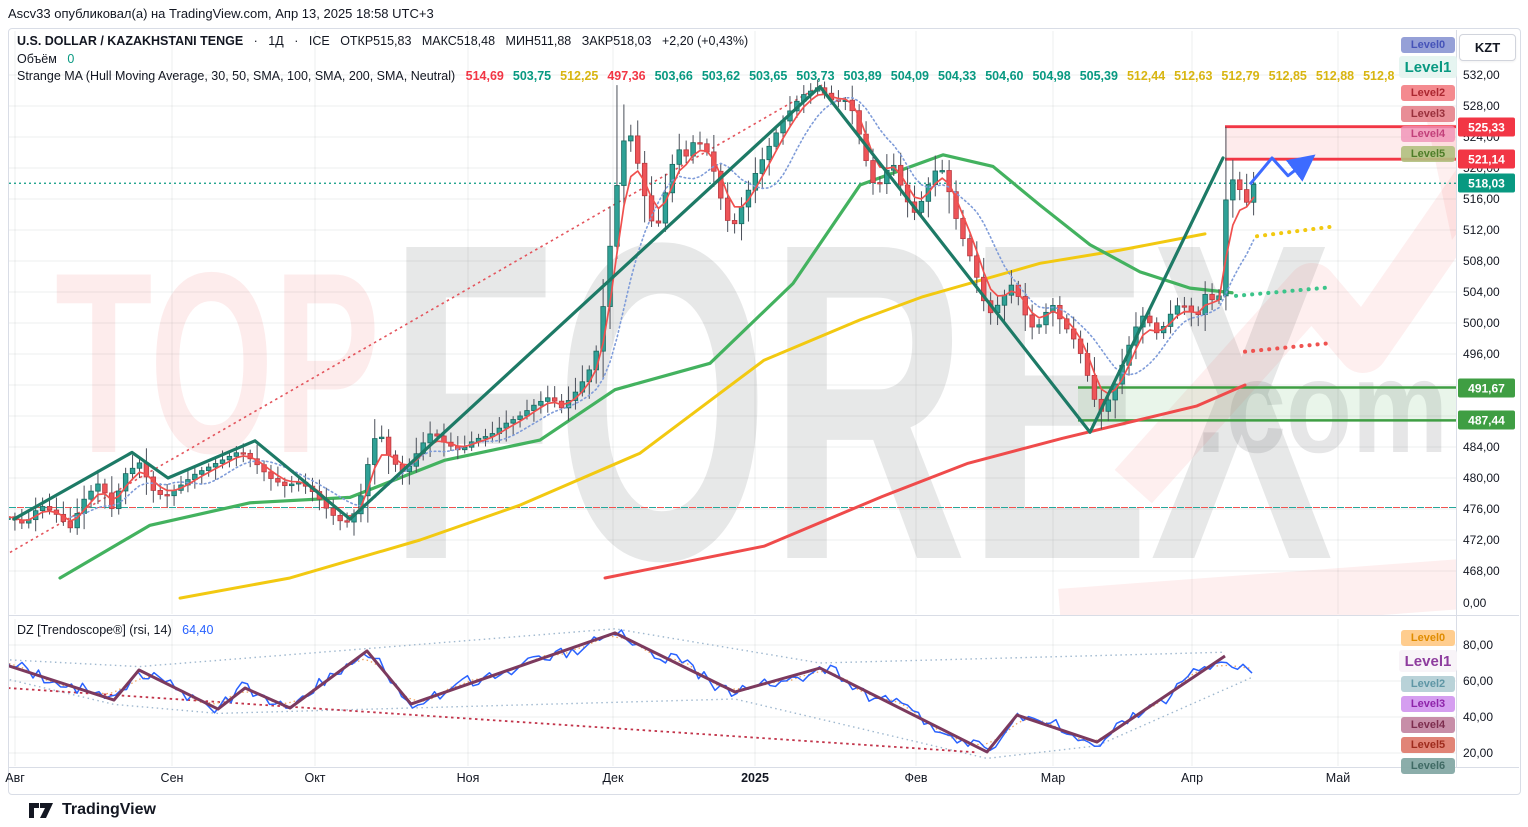 This screenshot has width=1528, height=827. I want to click on time-tick-label: Май, so click(1338, 778).